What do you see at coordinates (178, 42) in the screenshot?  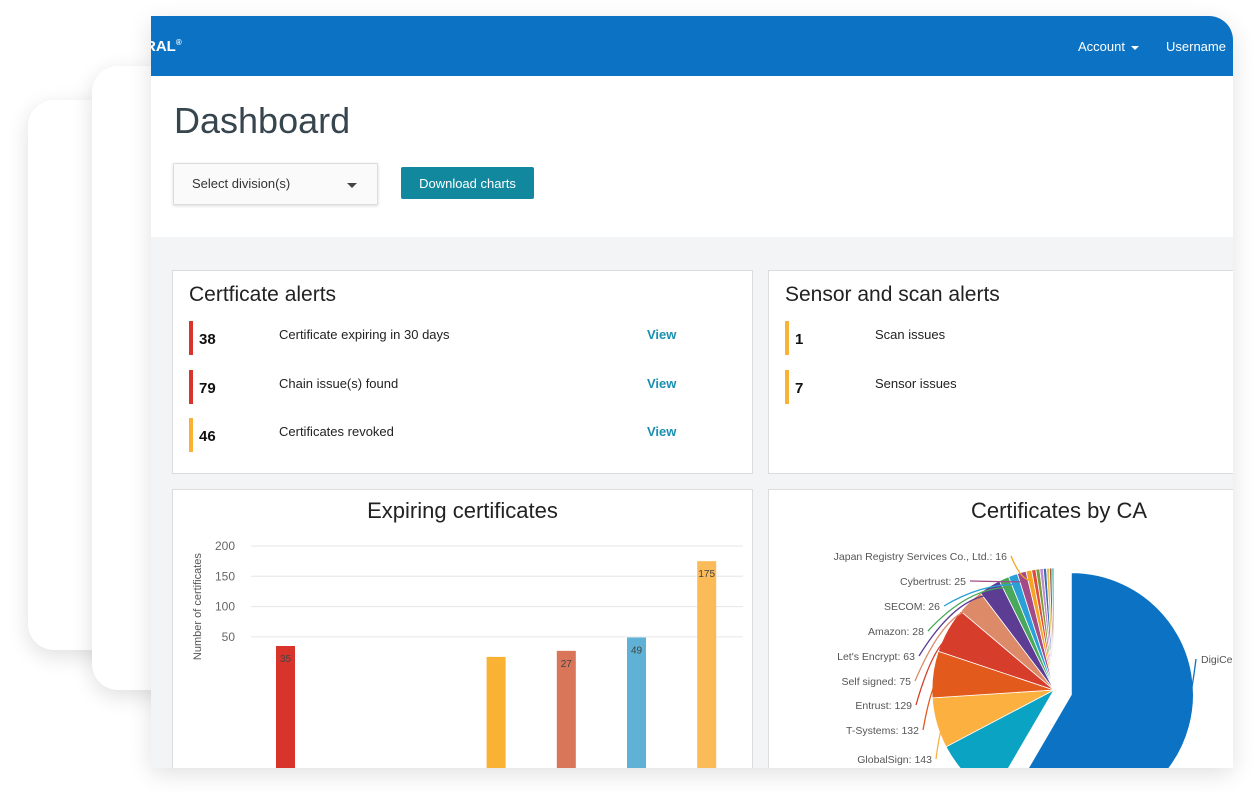 I see `registered-mark: ®` at bounding box center [178, 42].